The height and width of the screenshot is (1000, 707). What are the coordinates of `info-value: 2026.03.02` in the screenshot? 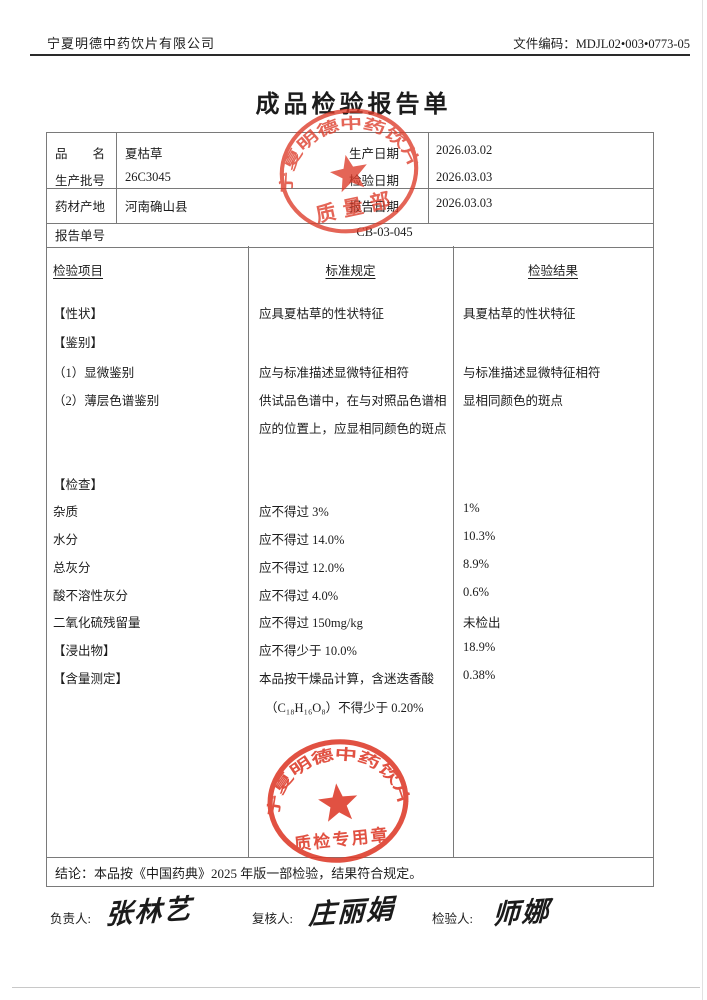 It's located at (464, 150).